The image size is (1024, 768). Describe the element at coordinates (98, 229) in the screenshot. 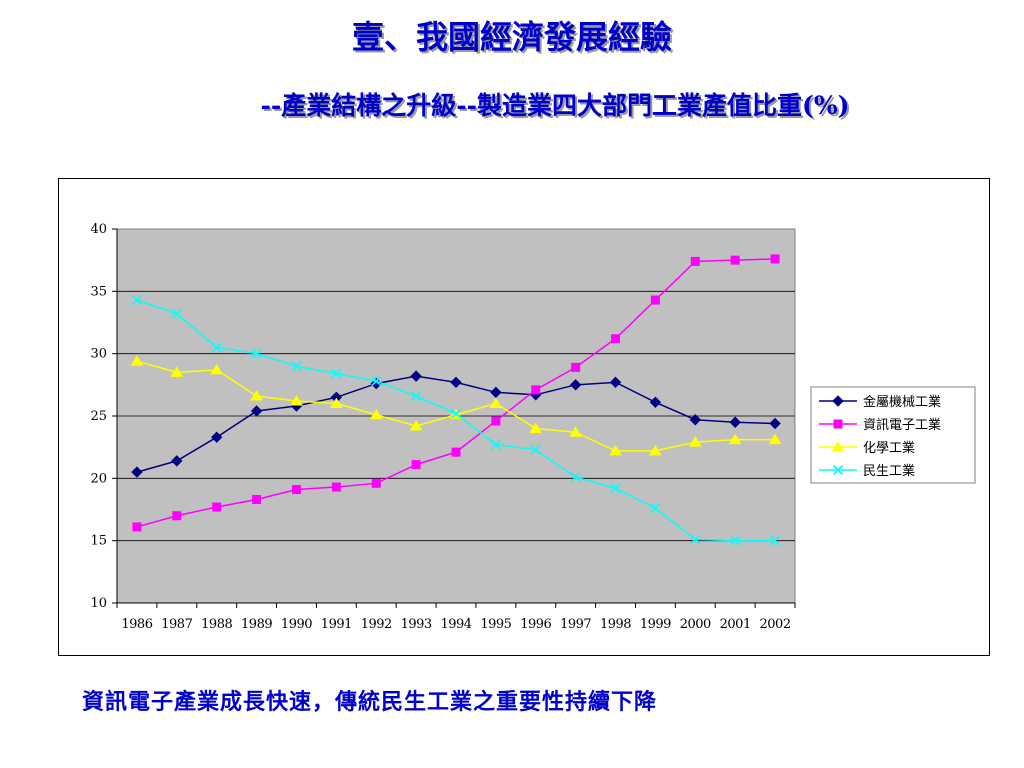

I see `y-tick-label: 40` at that location.